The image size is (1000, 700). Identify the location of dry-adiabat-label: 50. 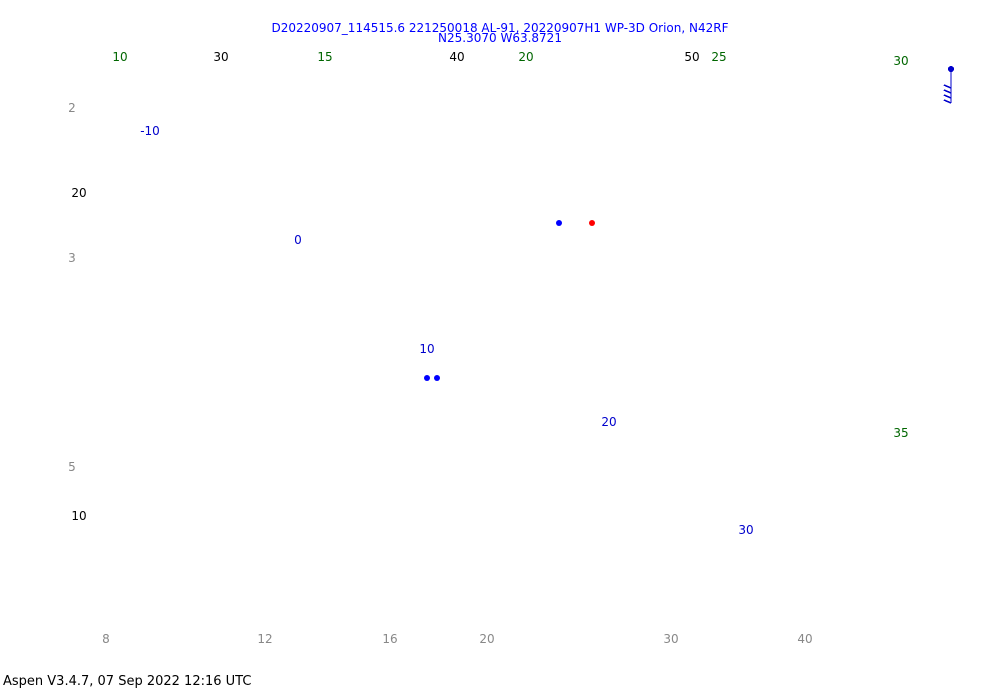
(691, 57).